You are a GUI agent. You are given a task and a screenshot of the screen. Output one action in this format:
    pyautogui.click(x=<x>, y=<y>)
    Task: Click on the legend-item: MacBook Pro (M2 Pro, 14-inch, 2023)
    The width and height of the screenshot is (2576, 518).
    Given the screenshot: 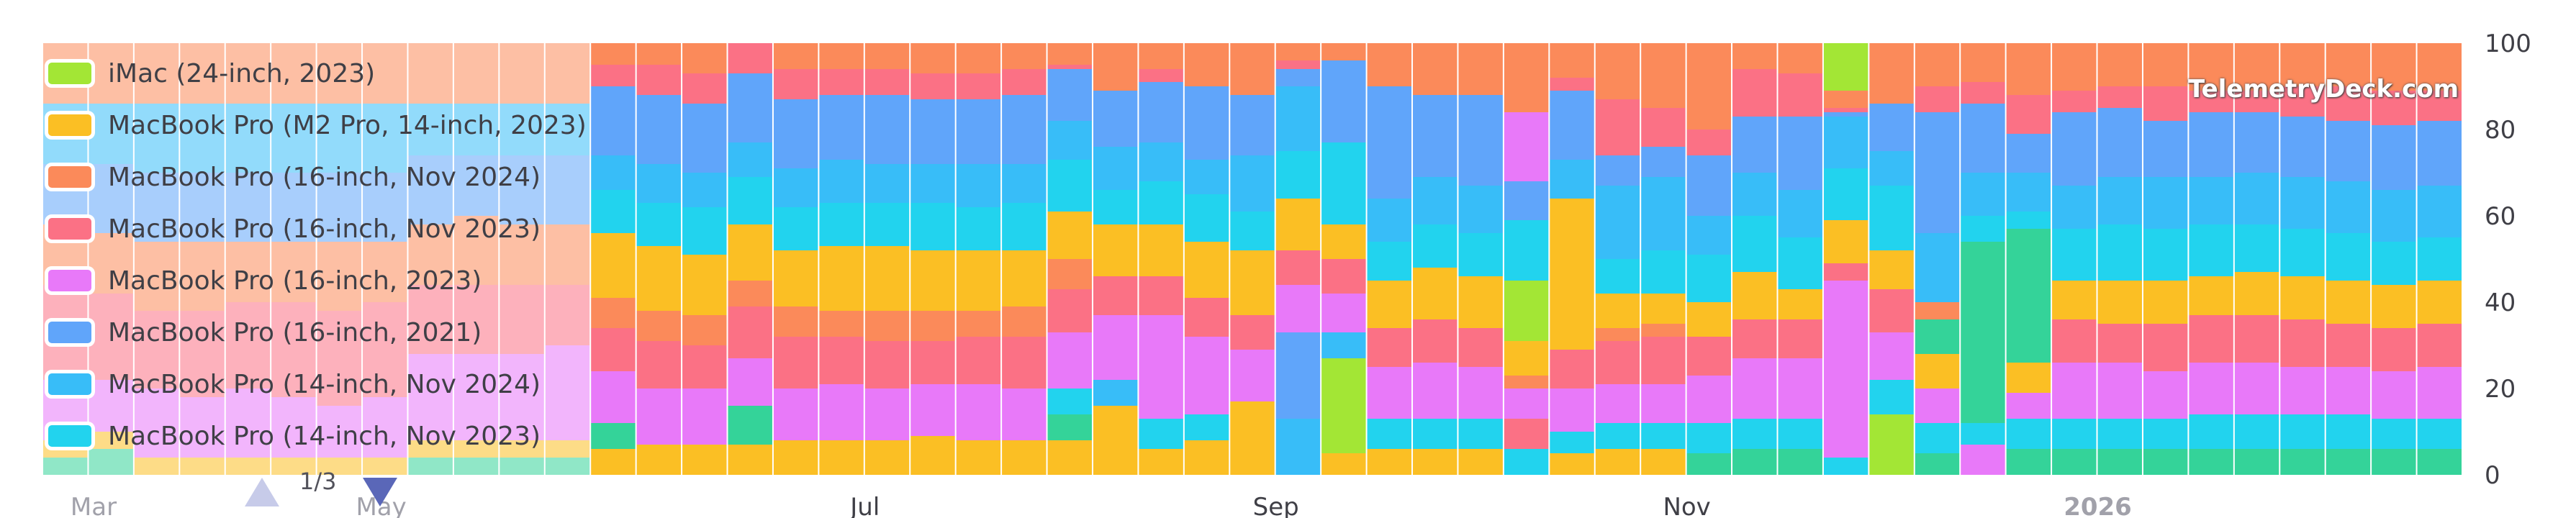 What is the action you would take?
    pyautogui.click(x=326, y=125)
    